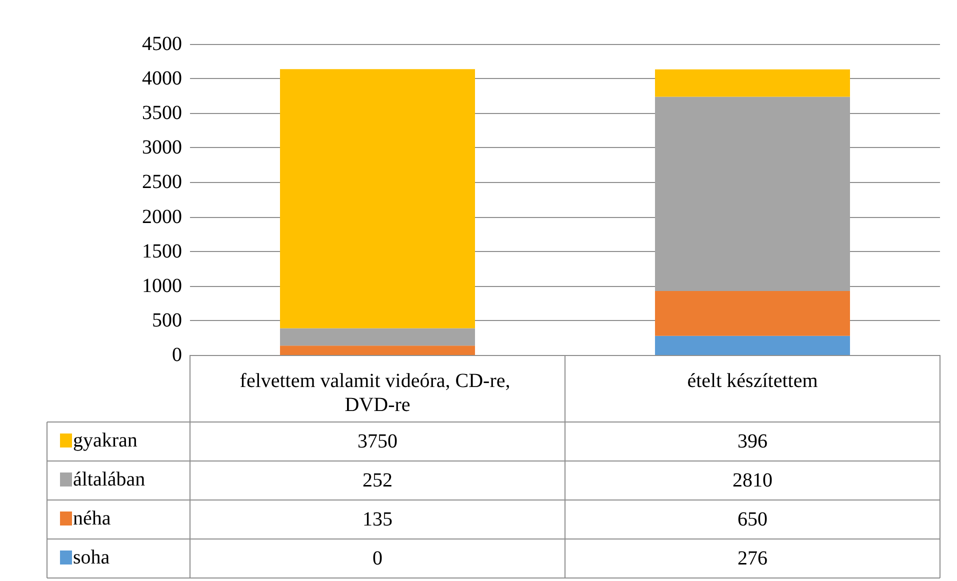 This screenshot has height=581, width=957. What do you see at coordinates (162, 251) in the screenshot?
I see `y-tick-label: 1500` at bounding box center [162, 251].